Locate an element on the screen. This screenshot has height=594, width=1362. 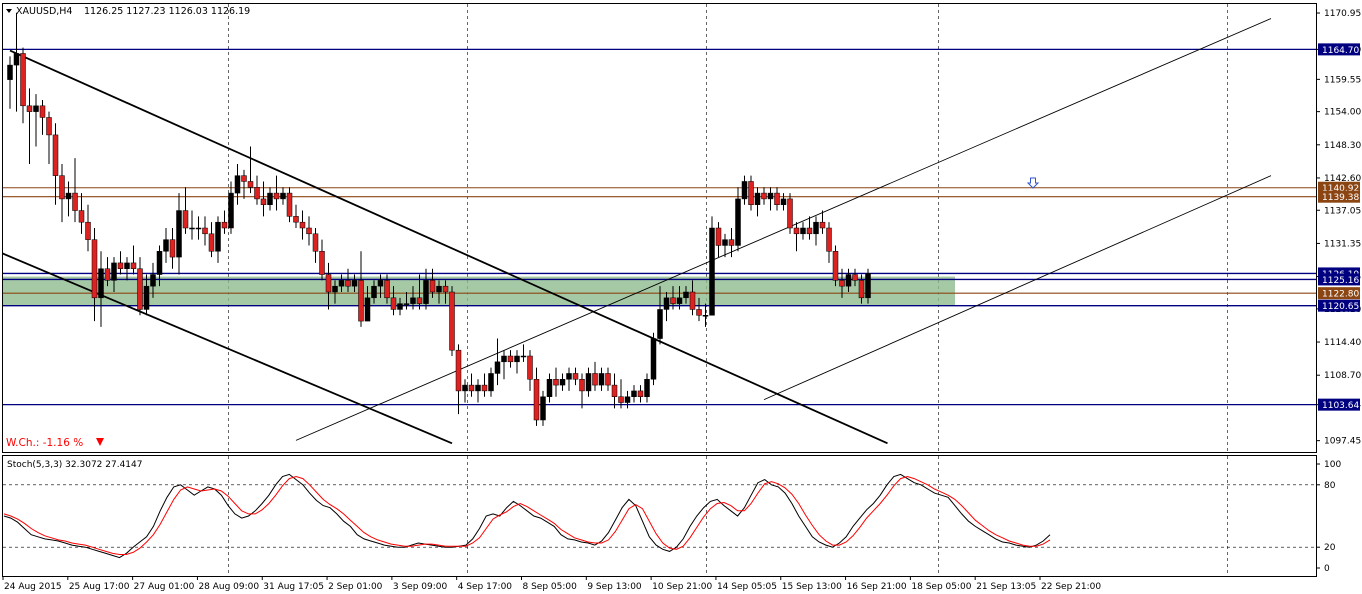
trendline-channel-lower is located at coordinates (226, 346).